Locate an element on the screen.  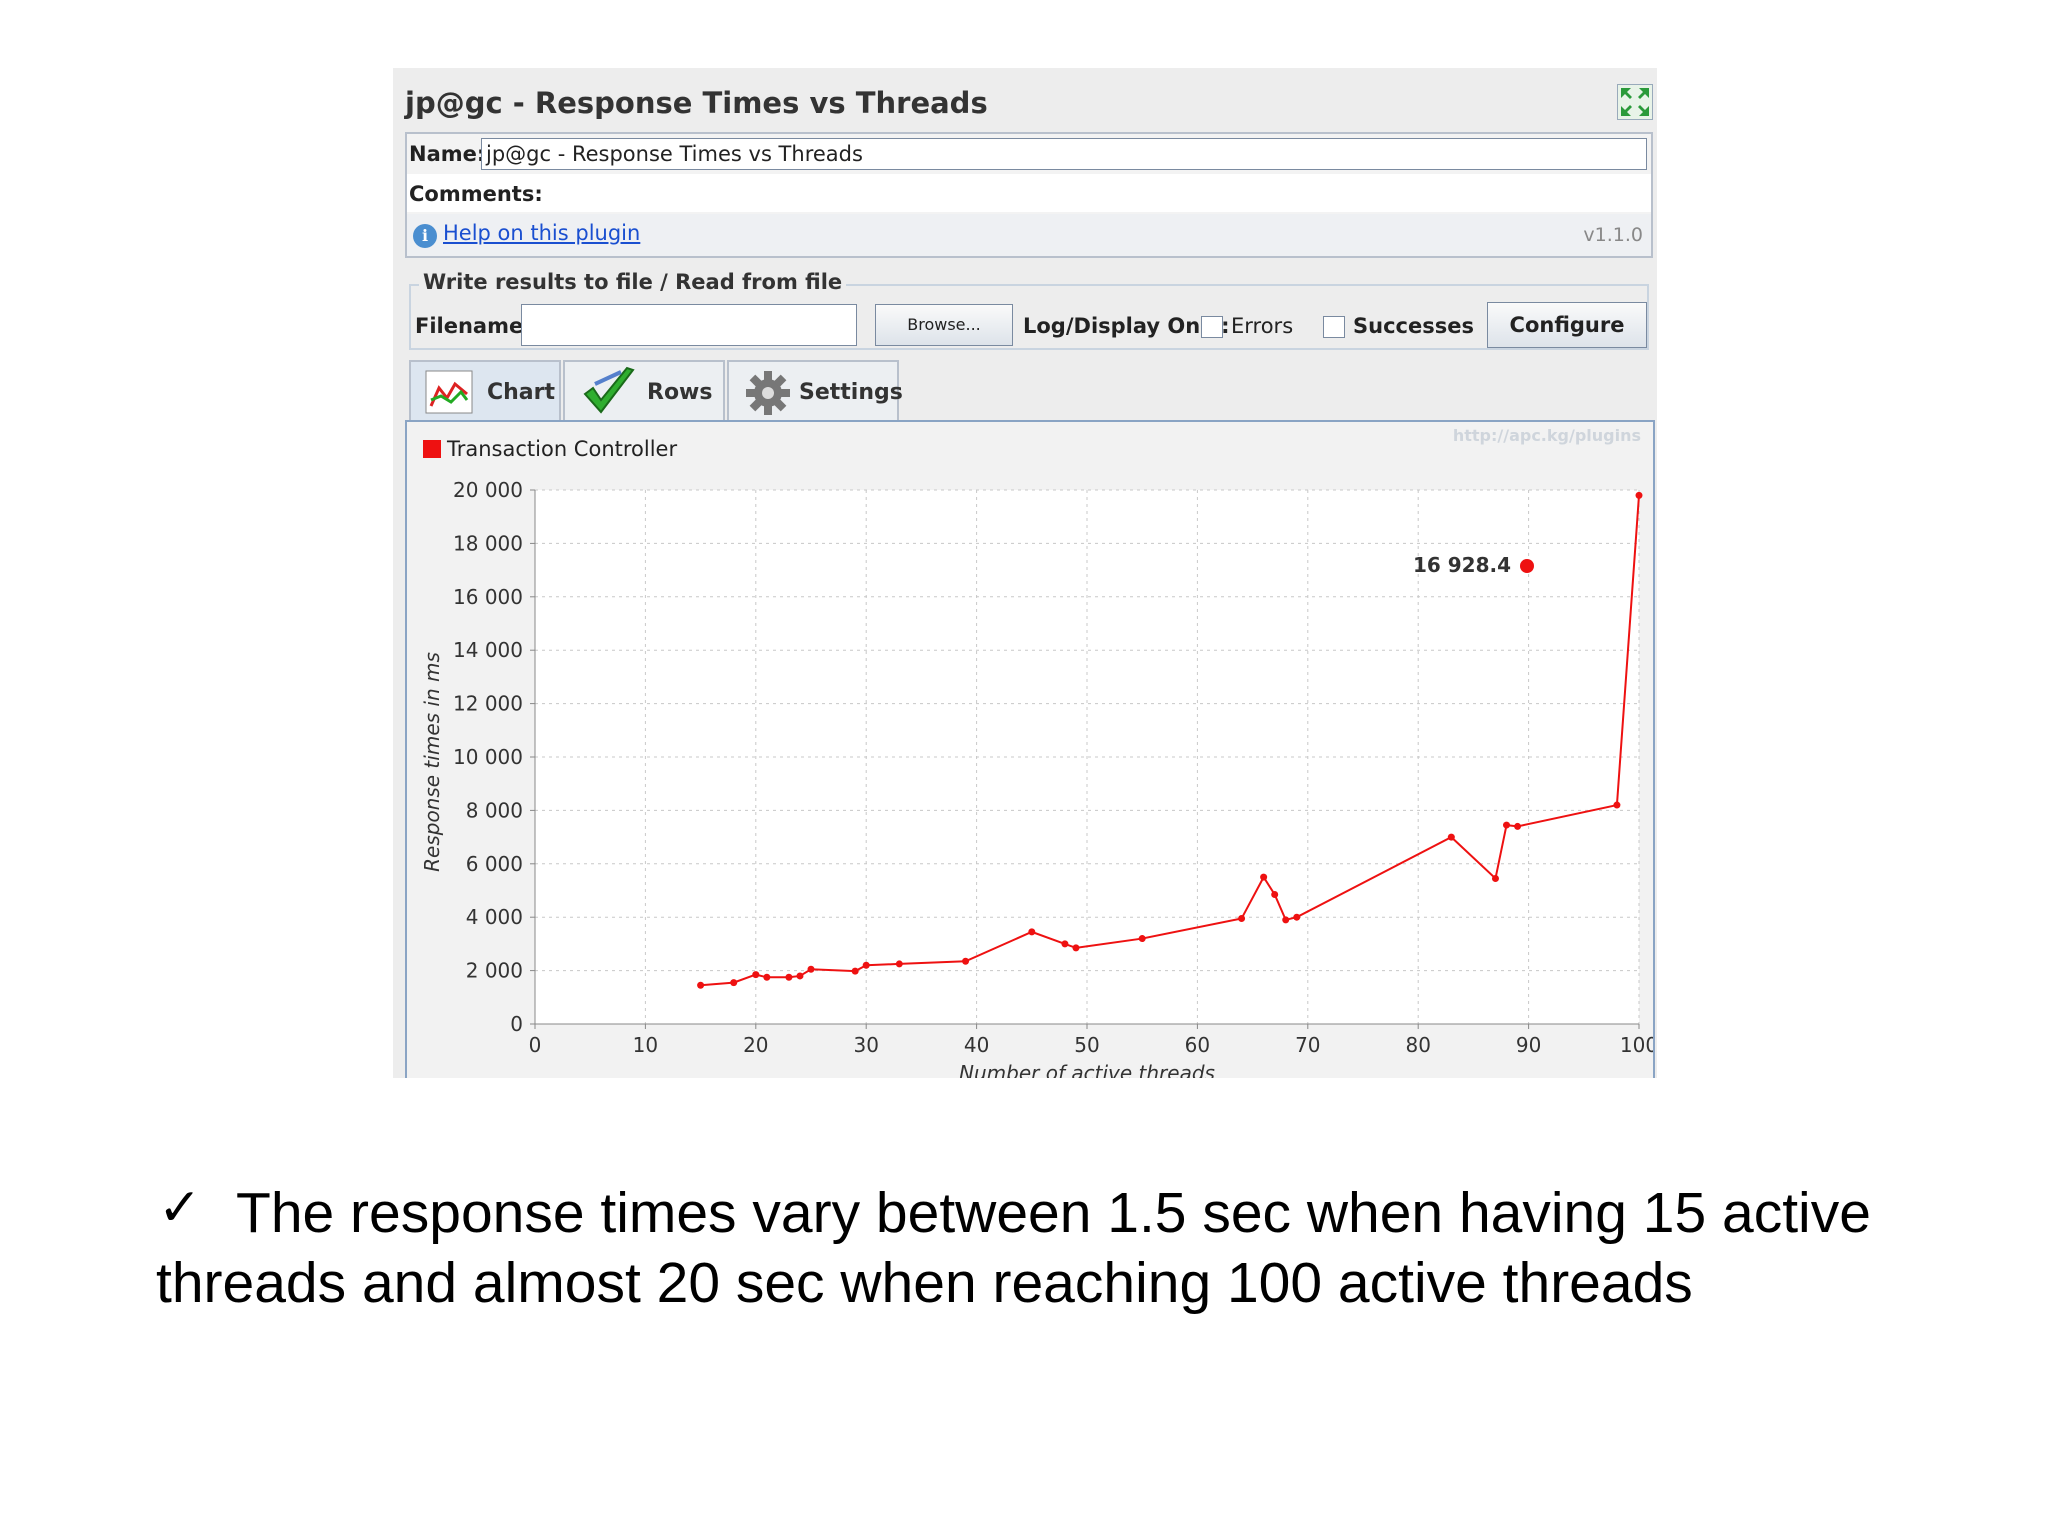
y-tick-label: 6 000 is located at coordinates (494, 864).